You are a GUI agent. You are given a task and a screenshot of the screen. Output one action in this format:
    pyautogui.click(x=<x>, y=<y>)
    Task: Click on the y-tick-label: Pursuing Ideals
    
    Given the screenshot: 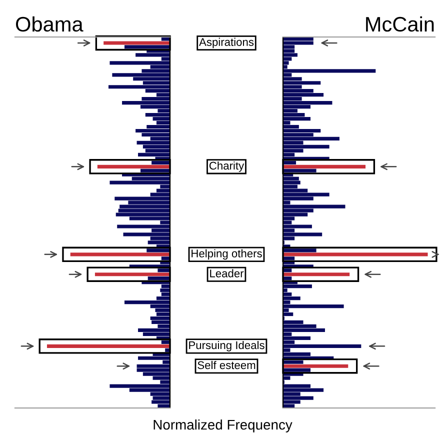 What is the action you would take?
    pyautogui.click(x=226, y=346)
    